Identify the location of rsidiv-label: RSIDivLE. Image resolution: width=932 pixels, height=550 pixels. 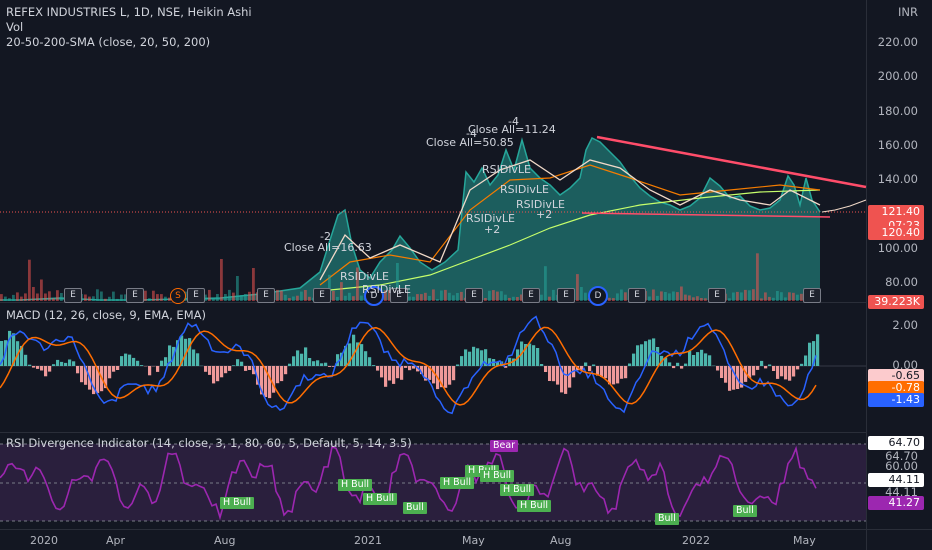
(386, 289).